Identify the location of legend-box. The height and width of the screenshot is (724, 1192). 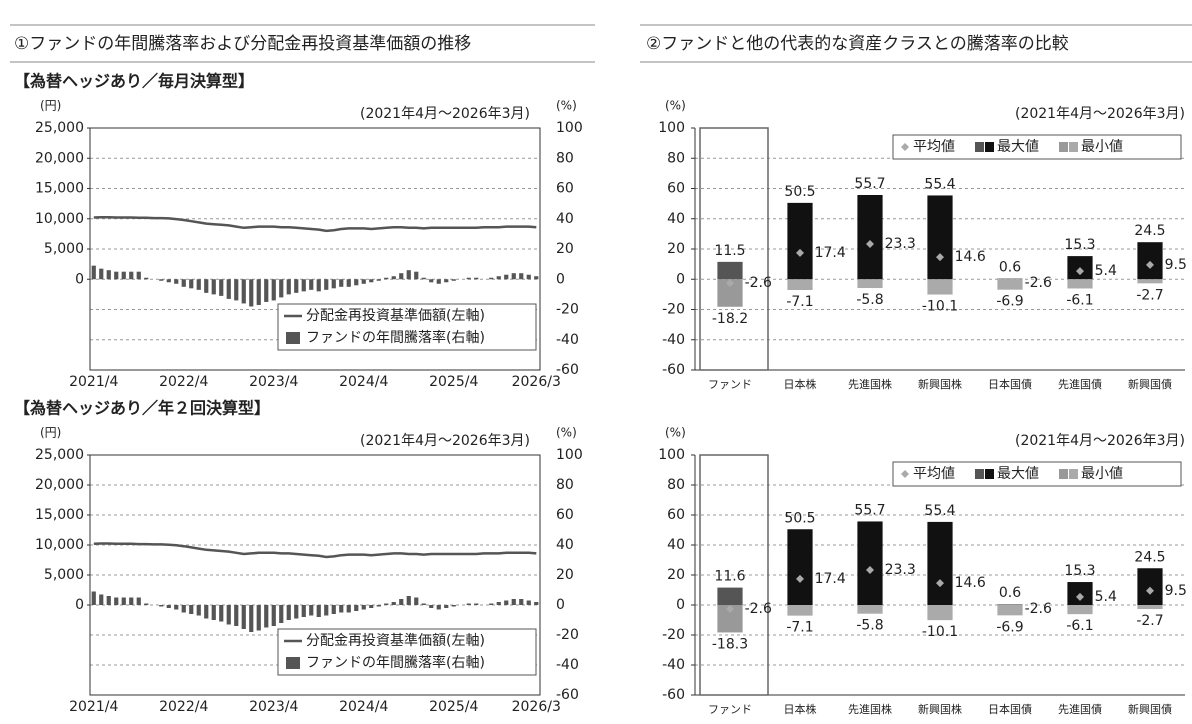
(1037, 474).